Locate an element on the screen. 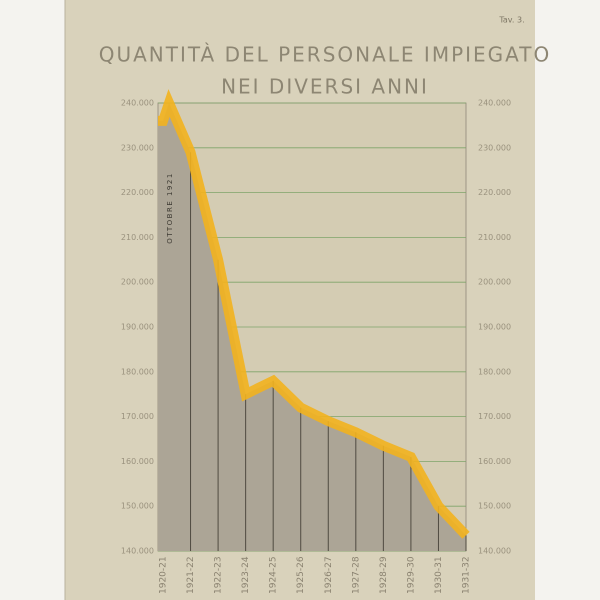  y-tick-label: 140.000 is located at coordinates (137, 551).